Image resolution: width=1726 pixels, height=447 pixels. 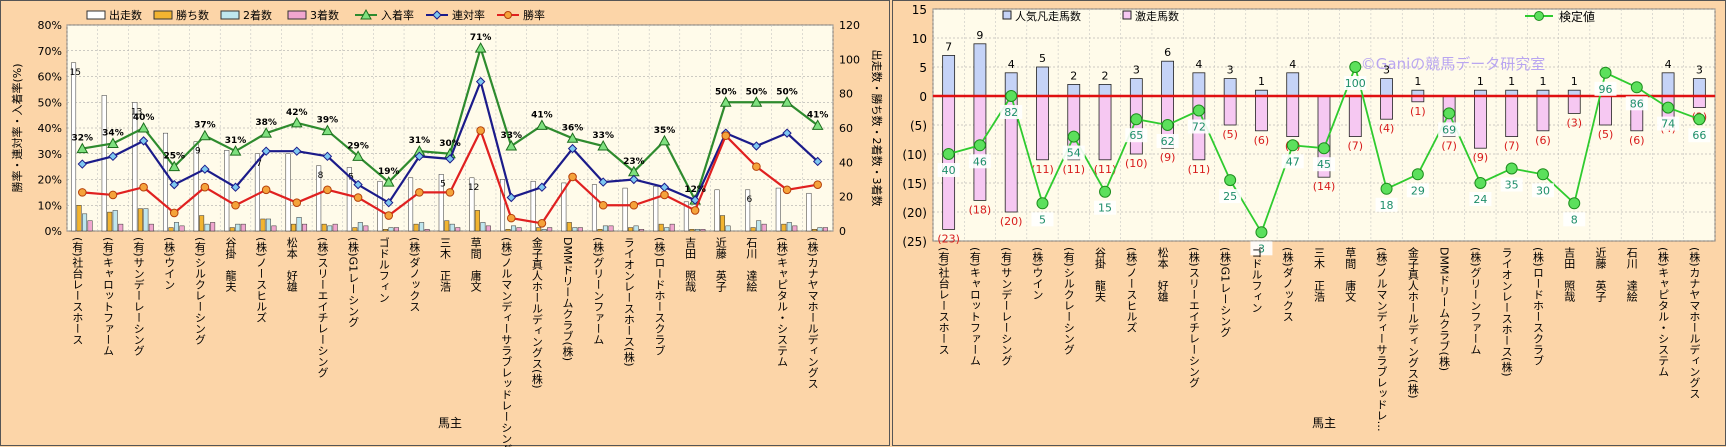 What do you see at coordinates (1606, 89) in the screenshot?
I see `kentei-label: 96` at bounding box center [1606, 89].